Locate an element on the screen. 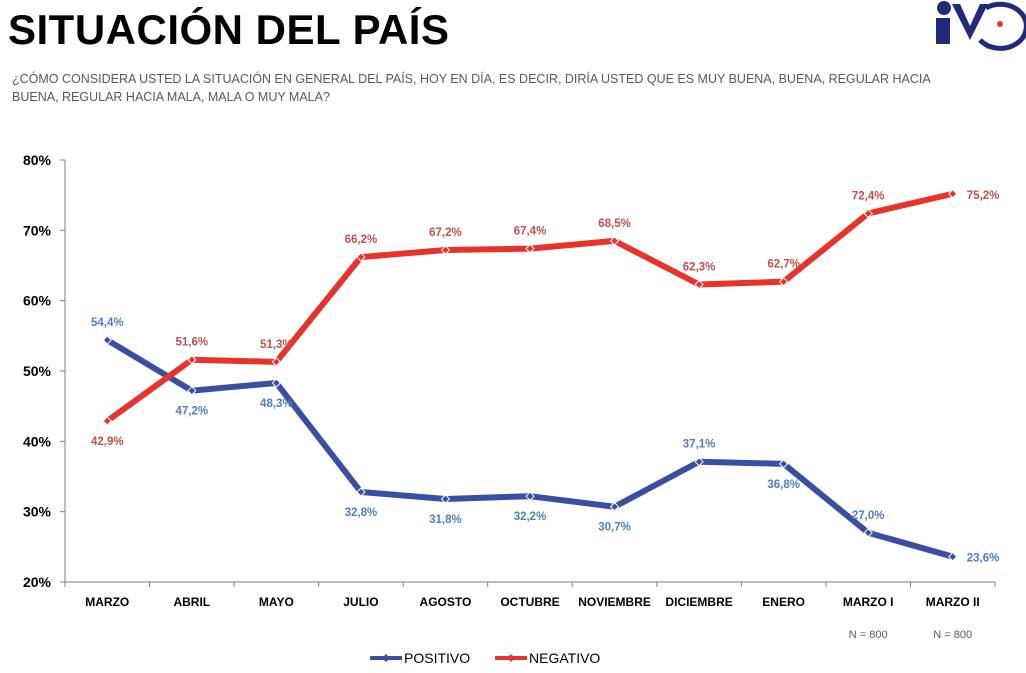 The width and height of the screenshot is (1026, 673). y-tick-label: 30% is located at coordinates (37, 512).